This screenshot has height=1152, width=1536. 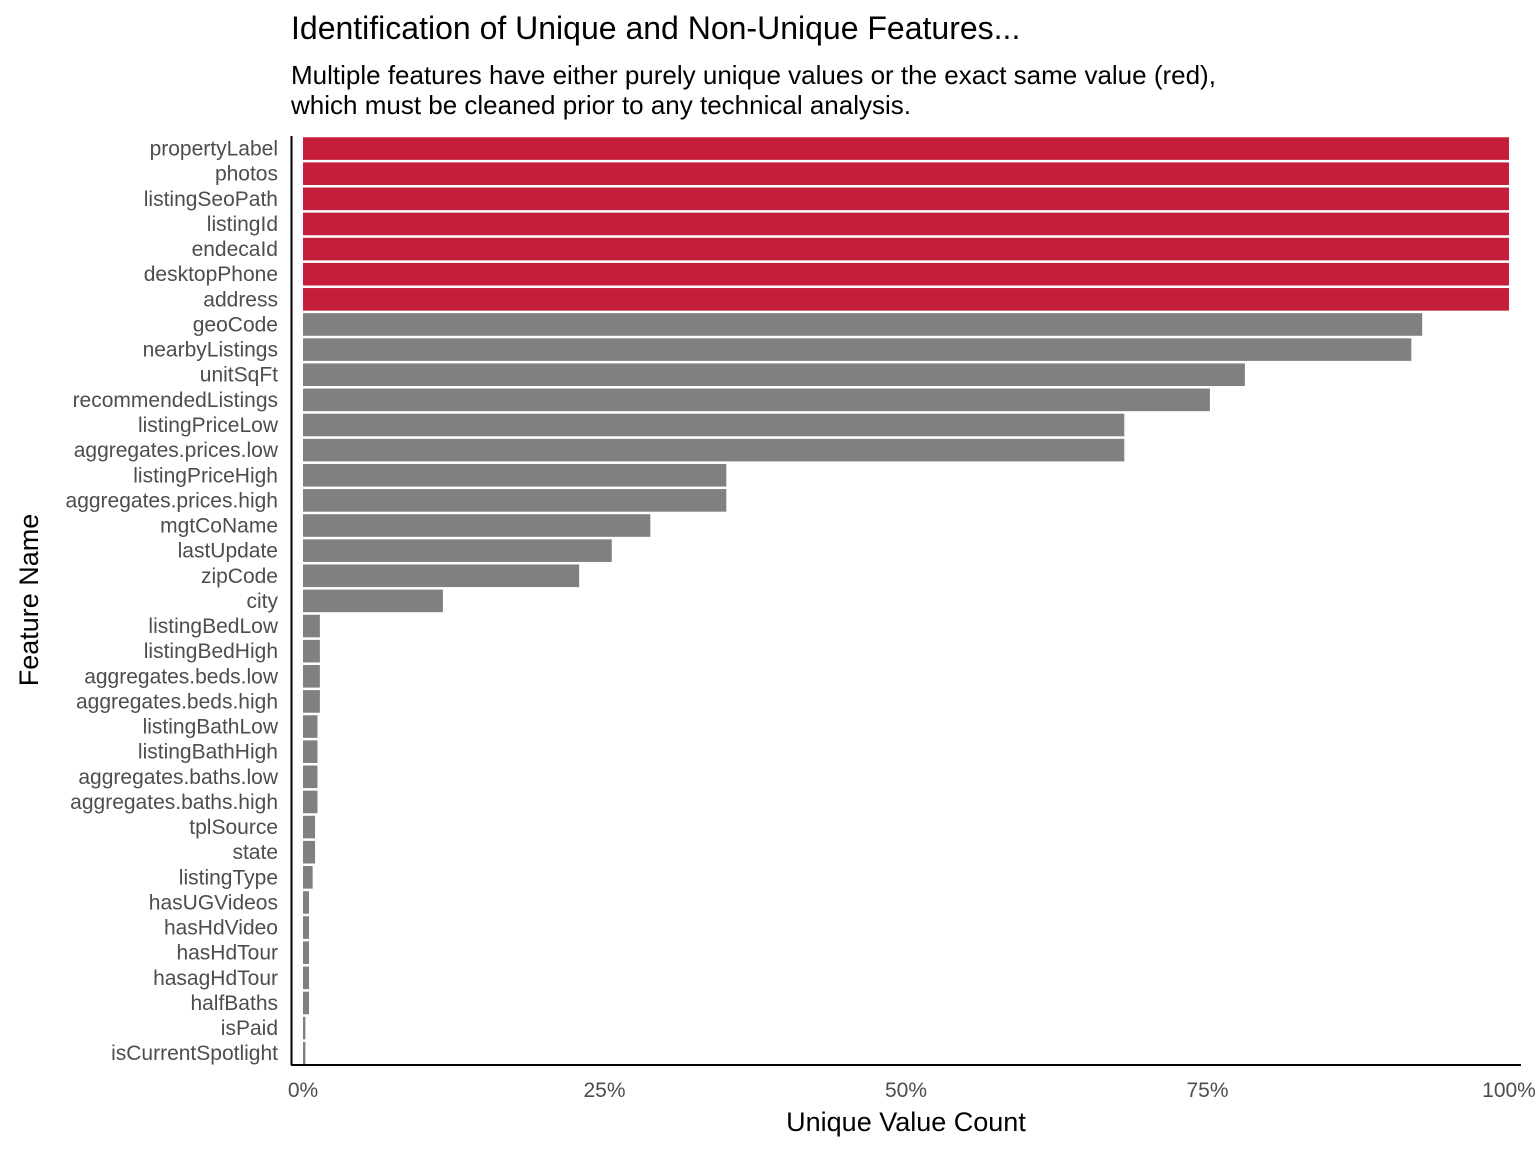 What do you see at coordinates (239, 375) in the screenshot?
I see `y-tick-label: unitSqFt` at bounding box center [239, 375].